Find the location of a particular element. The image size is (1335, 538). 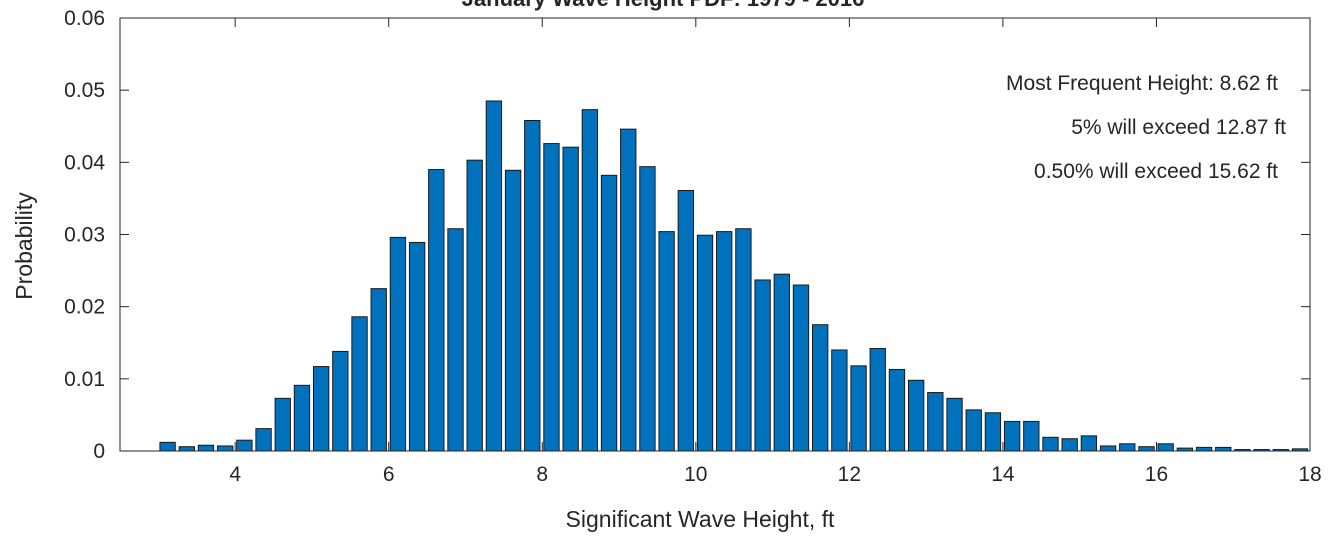

x-tick-label: 4 is located at coordinates (235, 474).